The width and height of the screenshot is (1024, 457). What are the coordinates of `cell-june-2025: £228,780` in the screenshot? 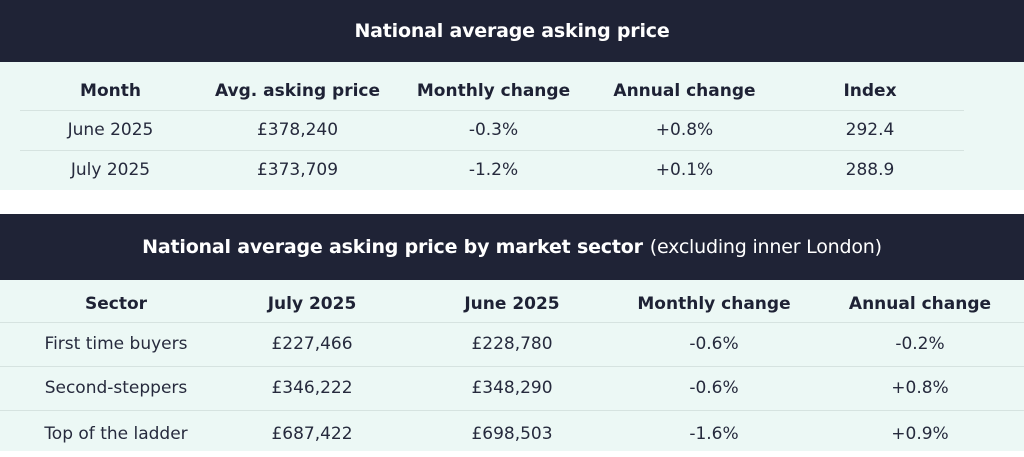 It's located at (512, 344).